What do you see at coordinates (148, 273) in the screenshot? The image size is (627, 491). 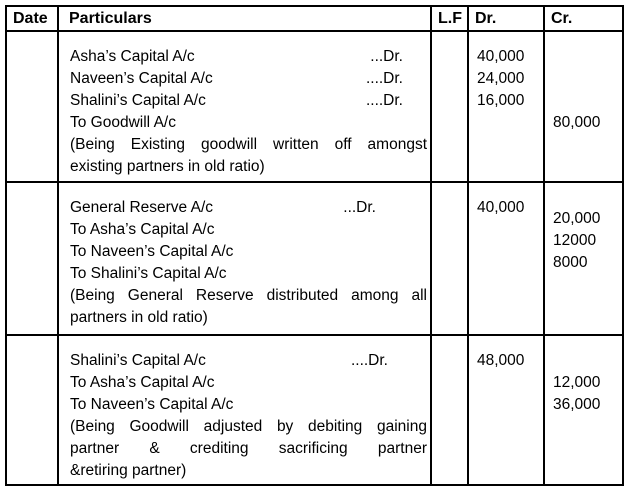 I see `account-name: To Shalini’s Capital A/c` at bounding box center [148, 273].